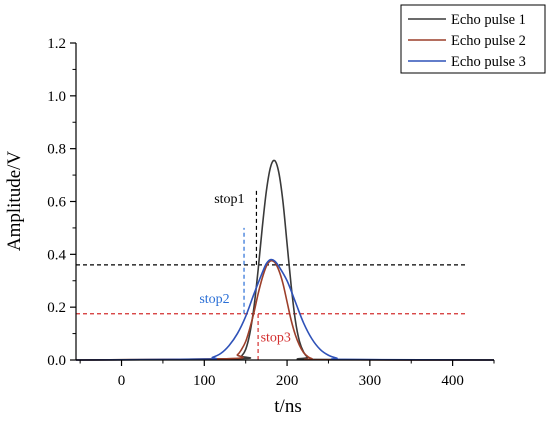  Describe the element at coordinates (276, 338) in the screenshot. I see `stop-label: stop3` at that location.